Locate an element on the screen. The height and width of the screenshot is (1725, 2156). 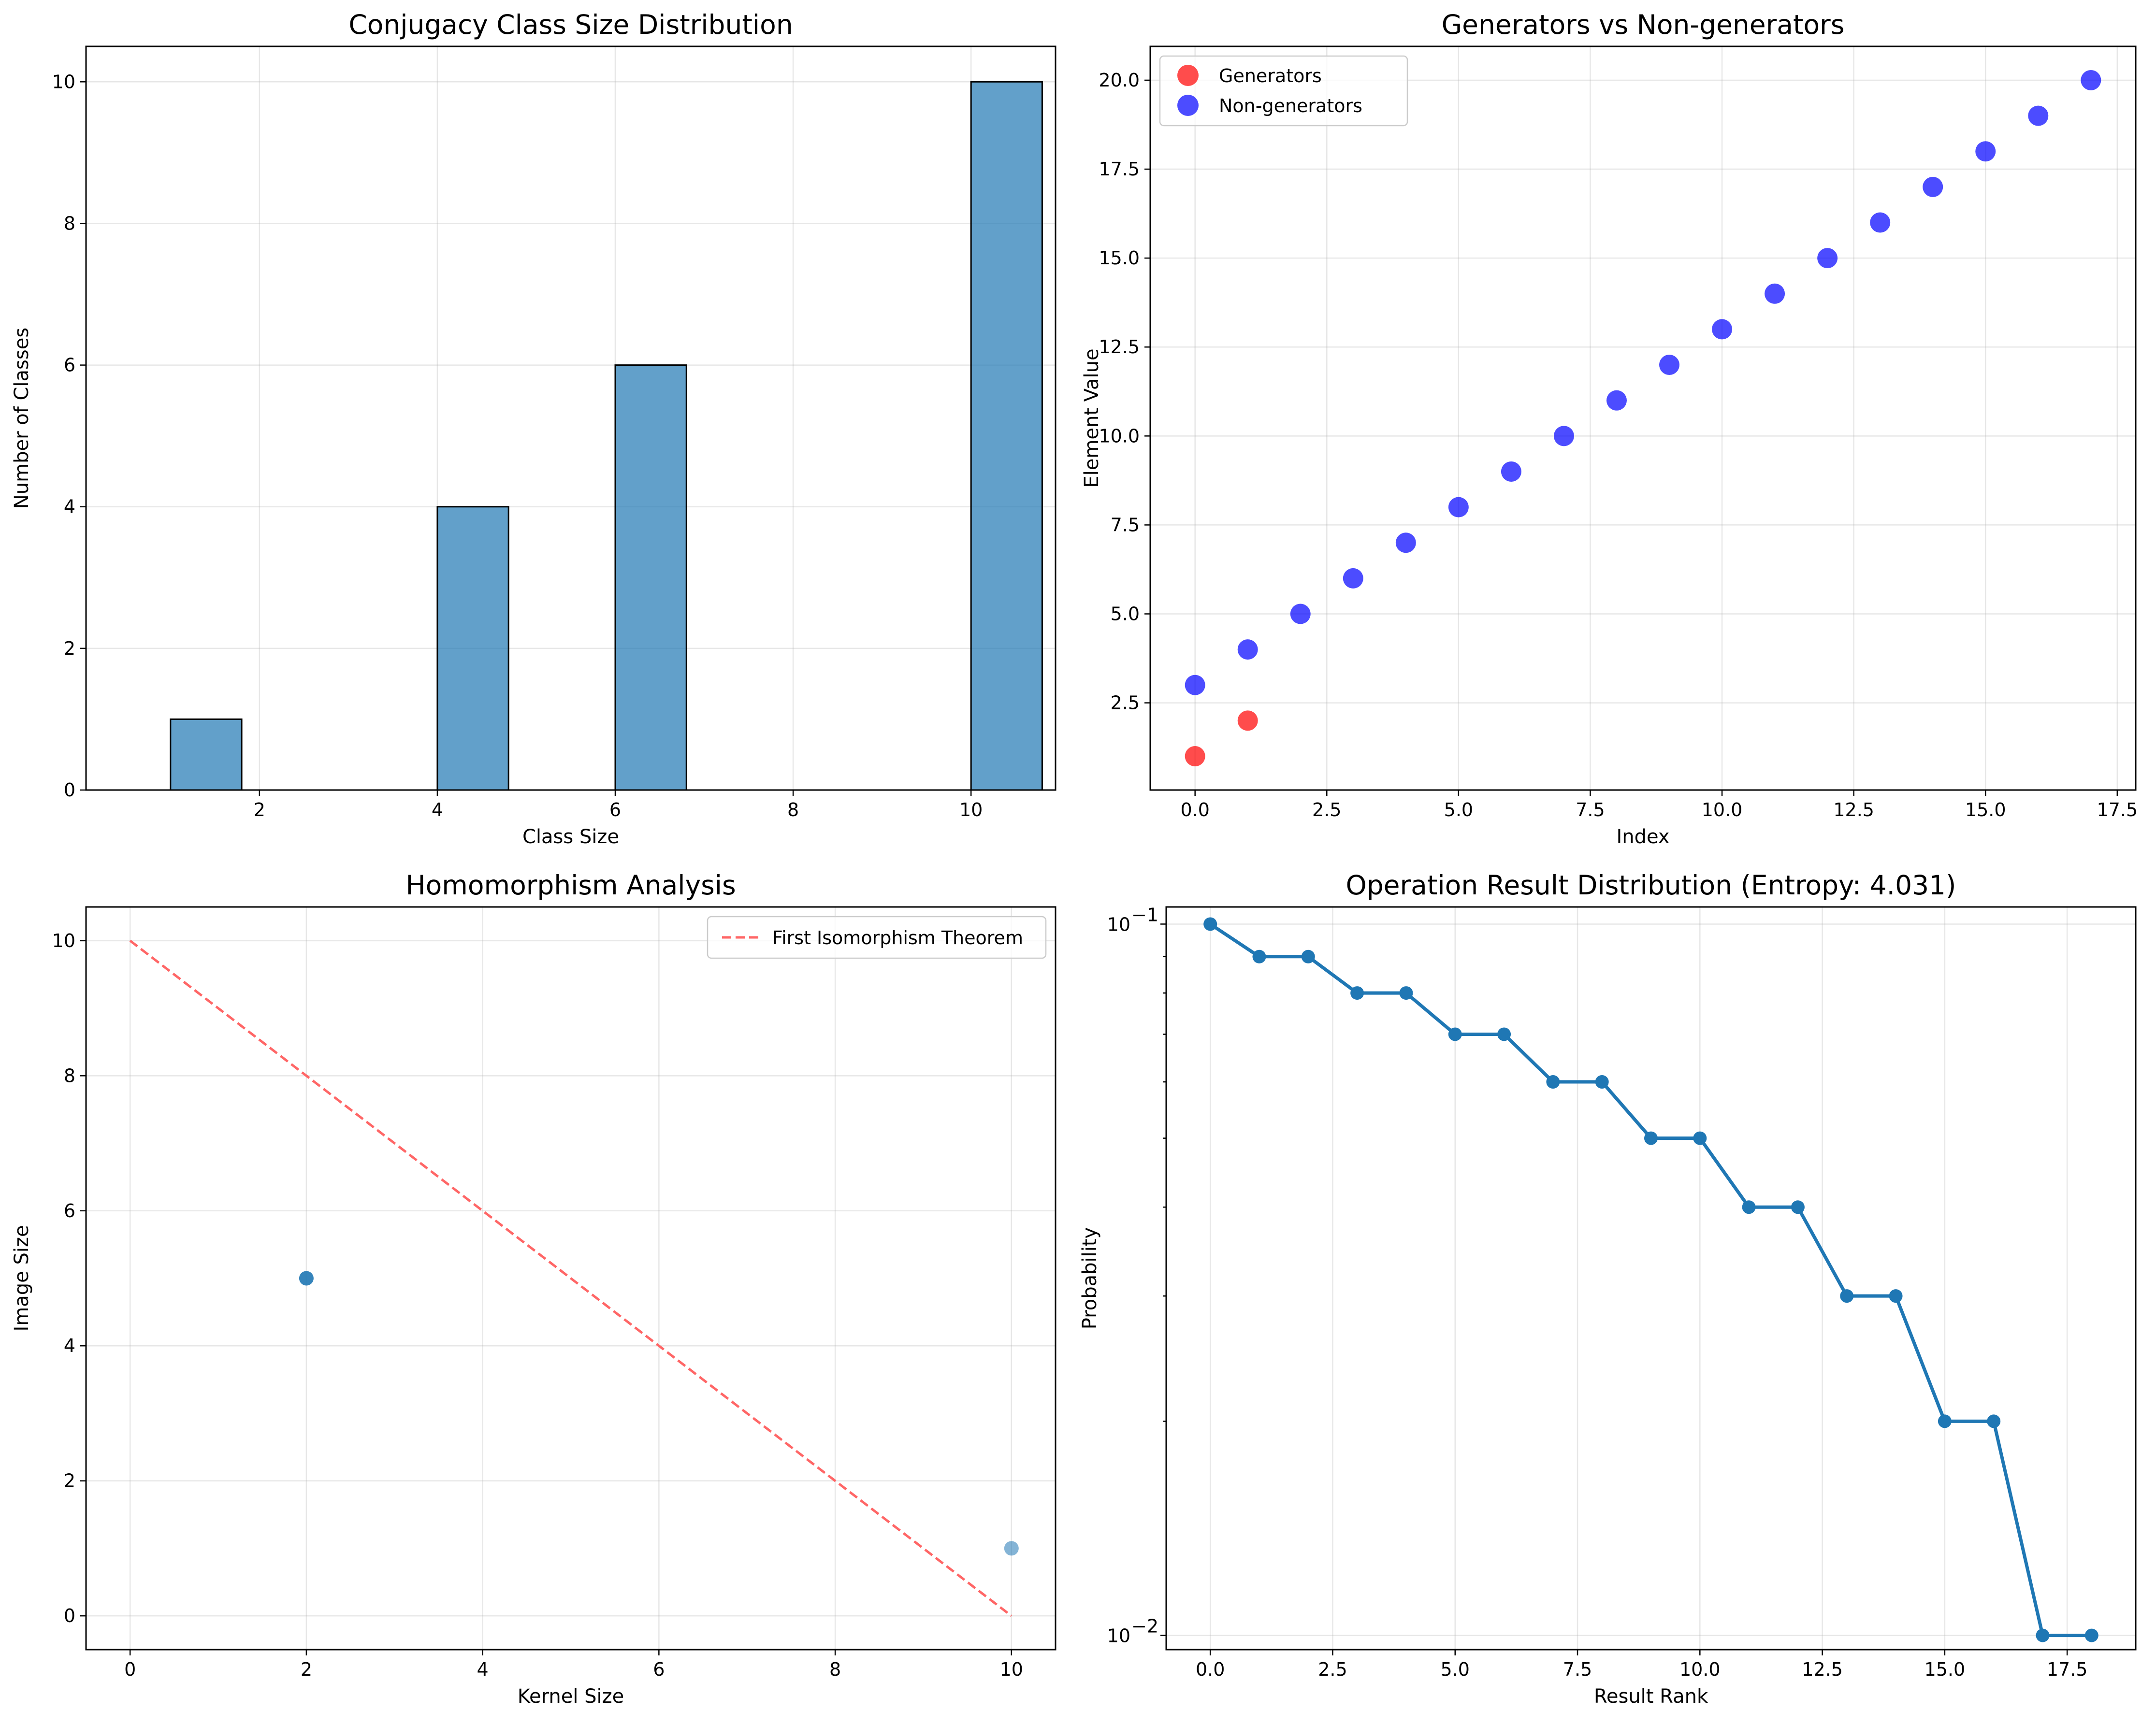
legend-marker-generators is located at coordinates (1188, 76).